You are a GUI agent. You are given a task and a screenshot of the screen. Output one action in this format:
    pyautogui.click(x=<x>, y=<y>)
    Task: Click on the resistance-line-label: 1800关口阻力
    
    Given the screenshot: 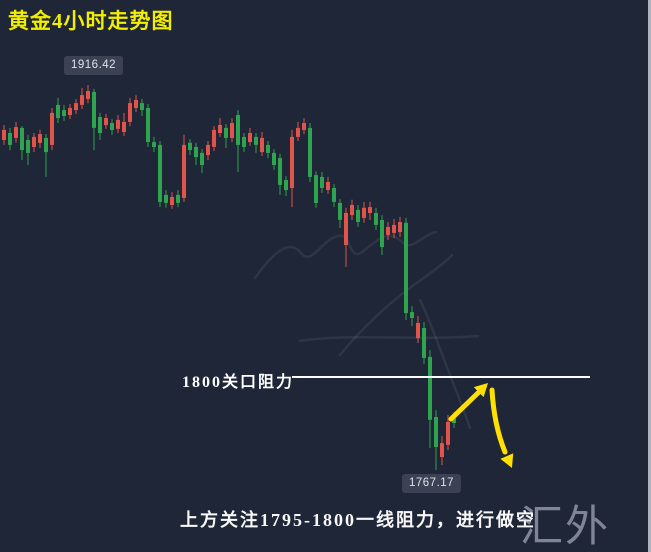 What is the action you would take?
    pyautogui.click(x=238, y=382)
    